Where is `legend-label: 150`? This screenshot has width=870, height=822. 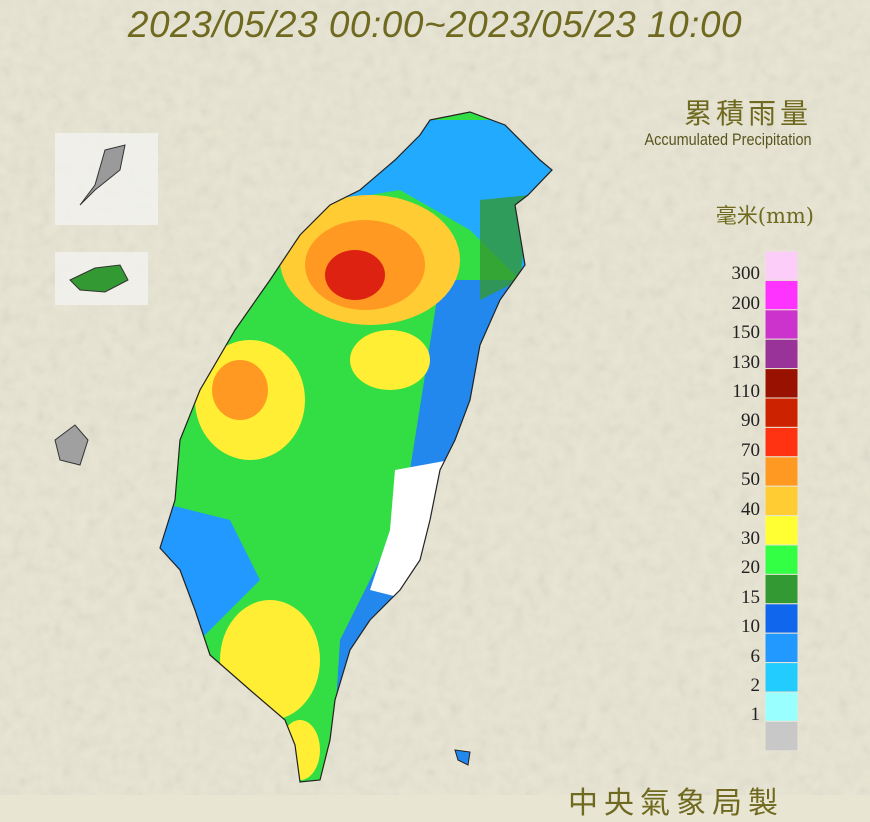 legend-label: 150 is located at coordinates (746, 333).